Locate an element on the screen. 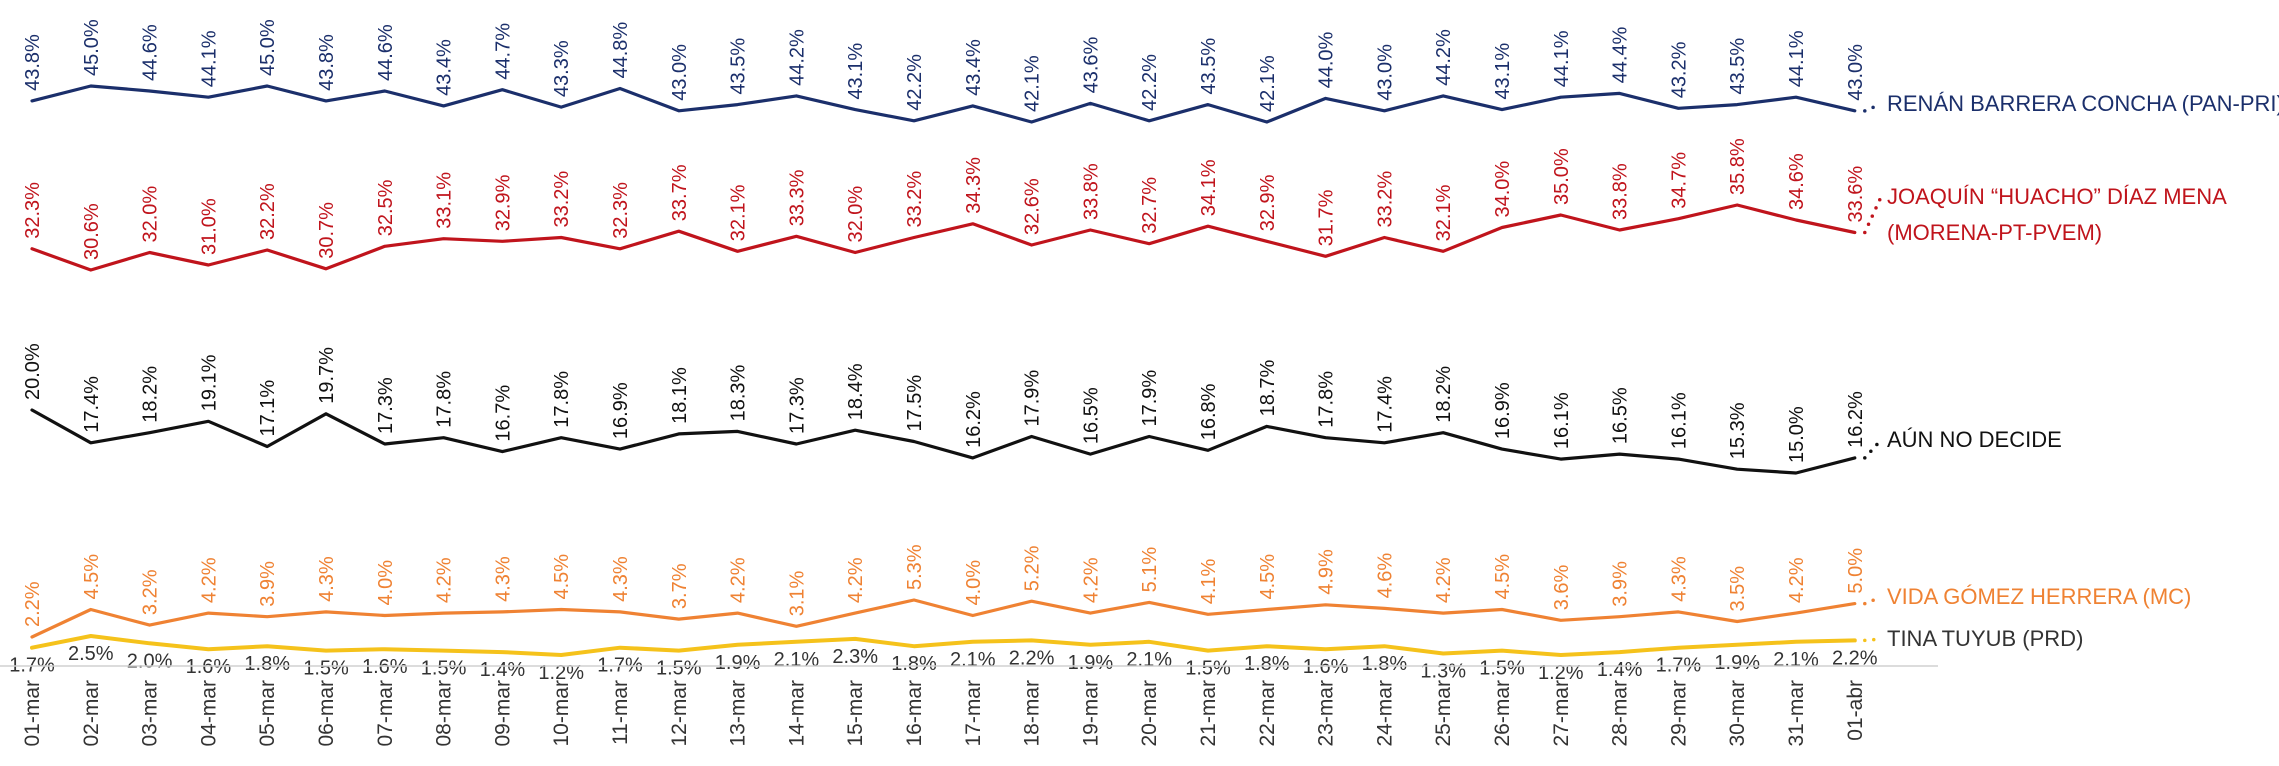 The image size is (2279, 766). legend-label: (MORENA-PT-PVEM) is located at coordinates (1994, 232).